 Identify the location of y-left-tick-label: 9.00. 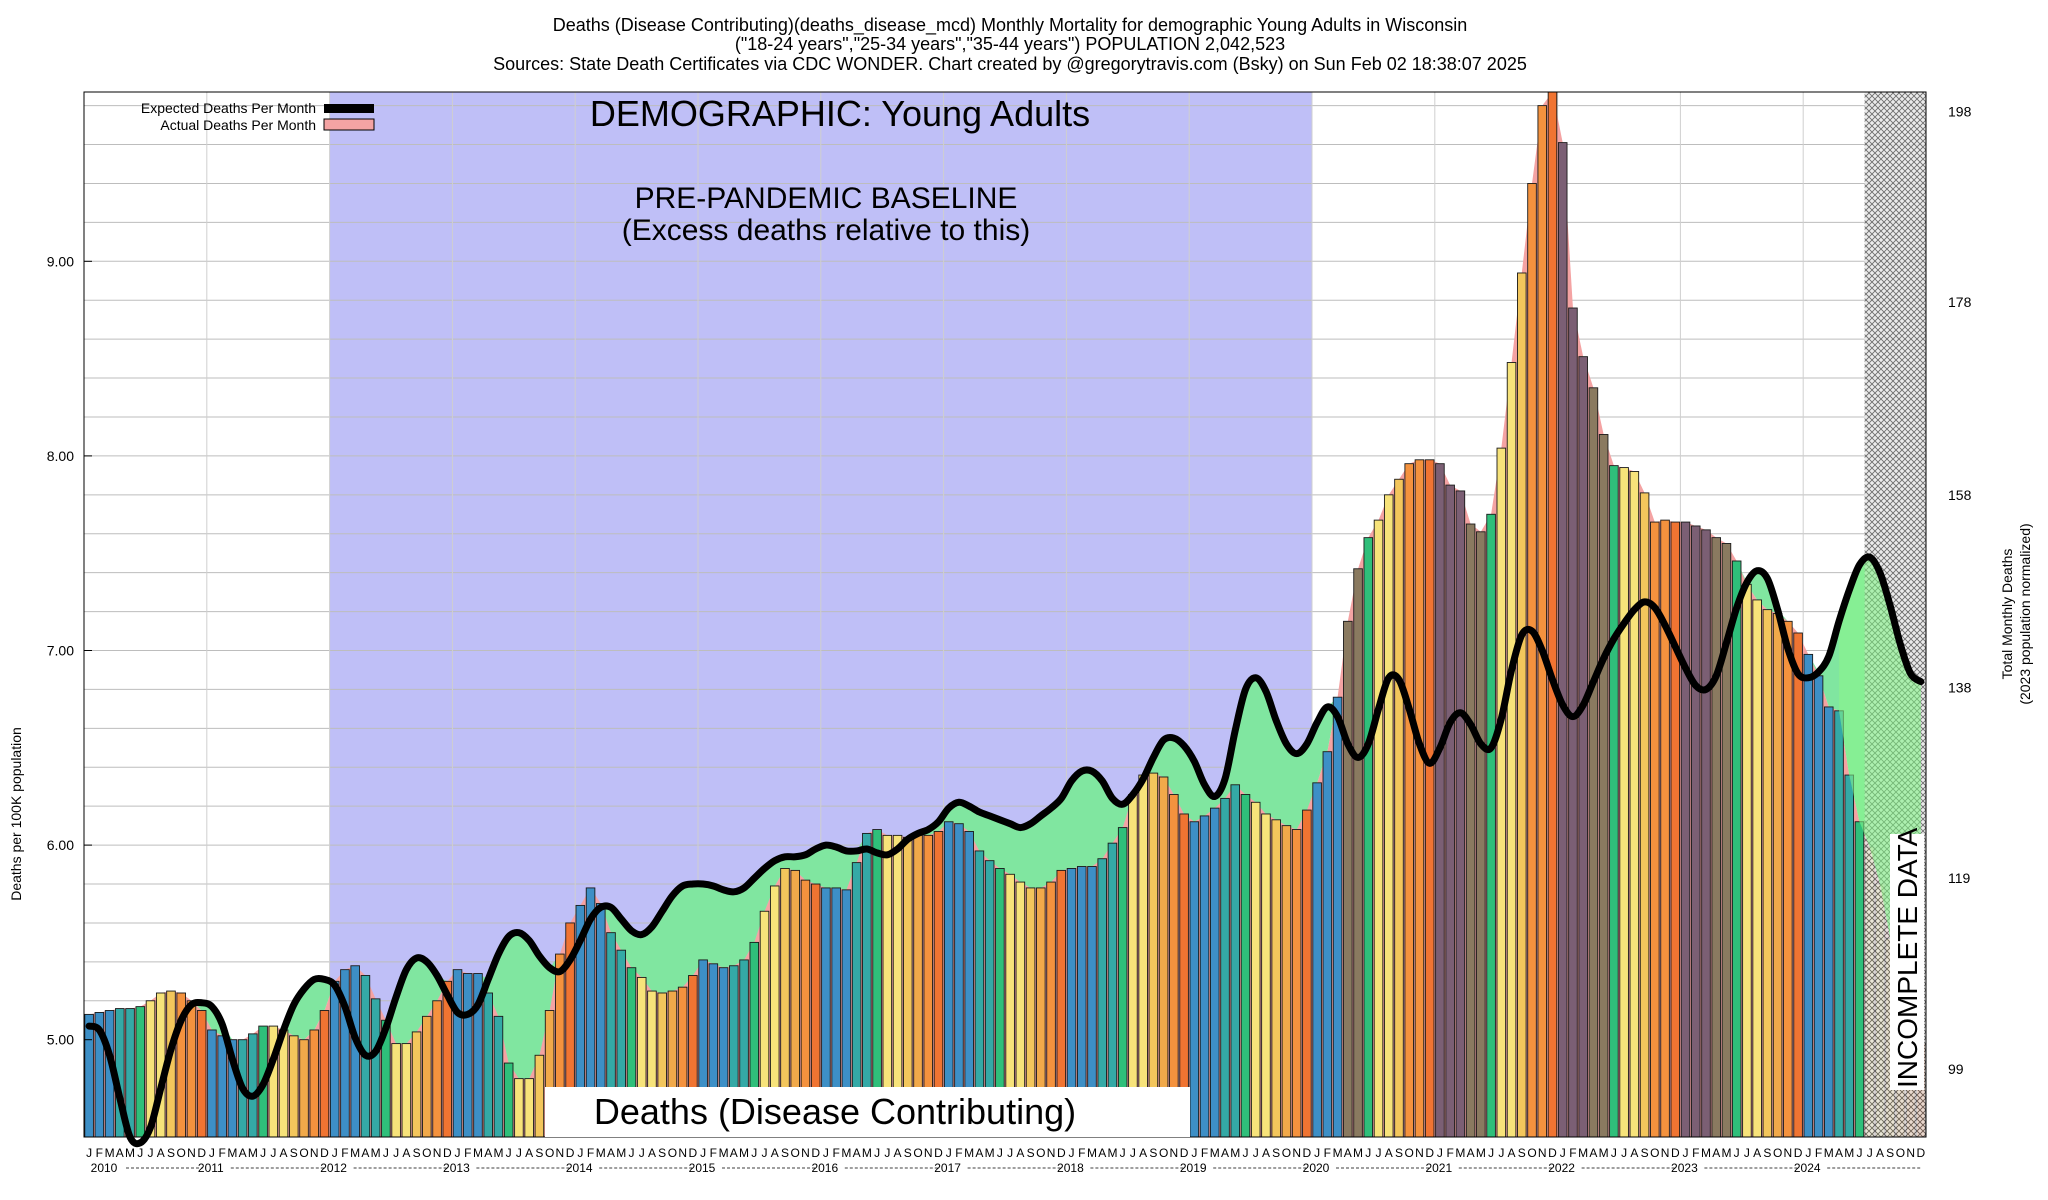
(60, 261).